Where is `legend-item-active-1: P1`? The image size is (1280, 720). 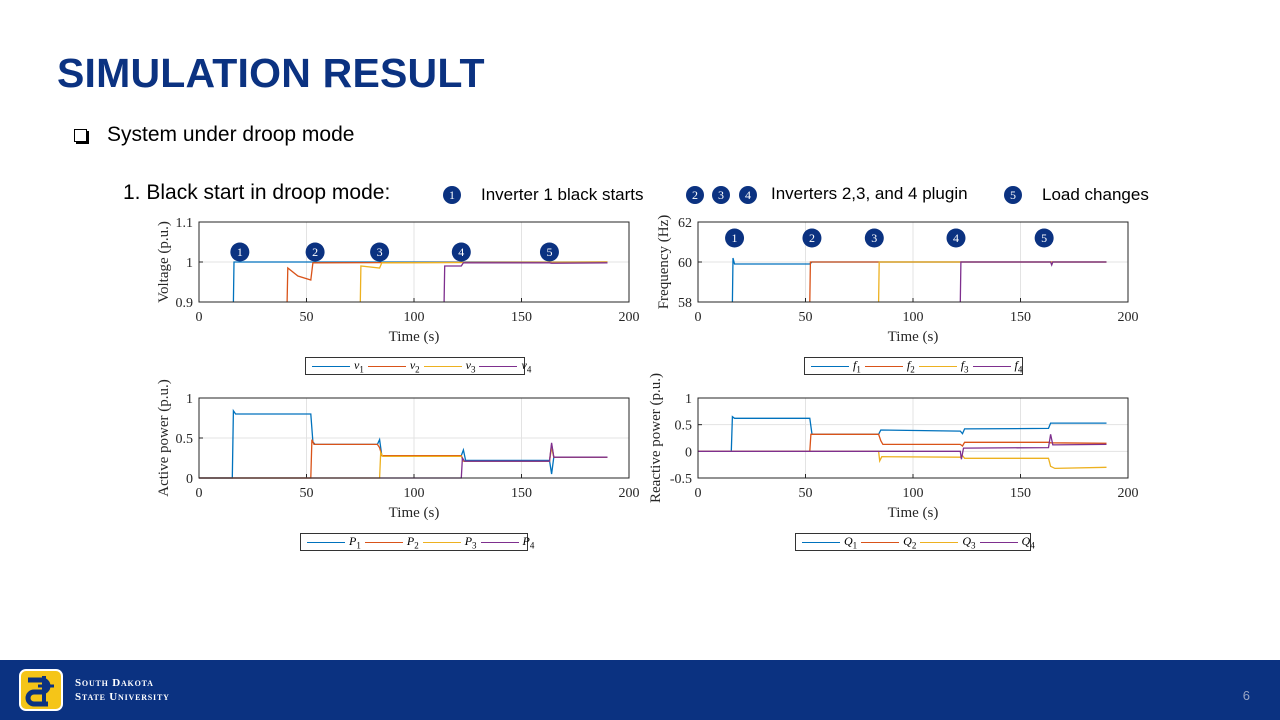
legend-item-active-1: P1 is located at coordinates (334, 542).